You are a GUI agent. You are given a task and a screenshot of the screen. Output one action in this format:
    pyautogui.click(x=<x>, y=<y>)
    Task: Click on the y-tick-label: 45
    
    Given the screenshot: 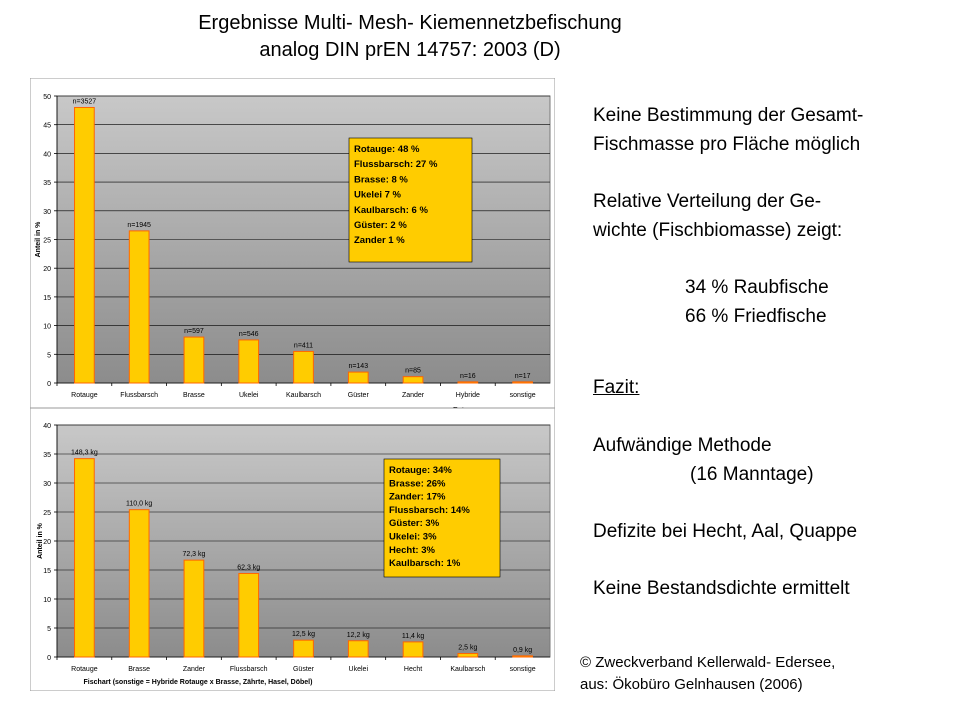 What is the action you would take?
    pyautogui.click(x=47, y=126)
    